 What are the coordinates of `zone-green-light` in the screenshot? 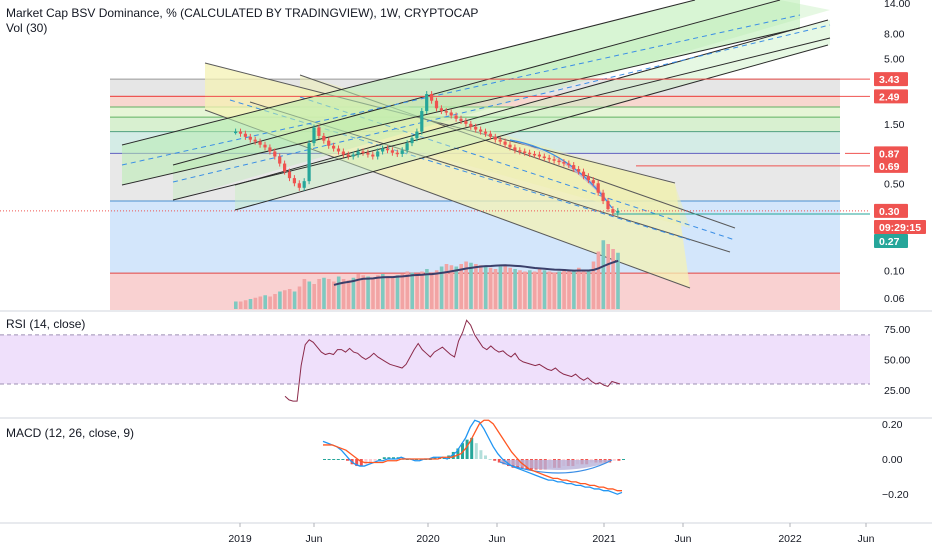 It's located at (475, 112).